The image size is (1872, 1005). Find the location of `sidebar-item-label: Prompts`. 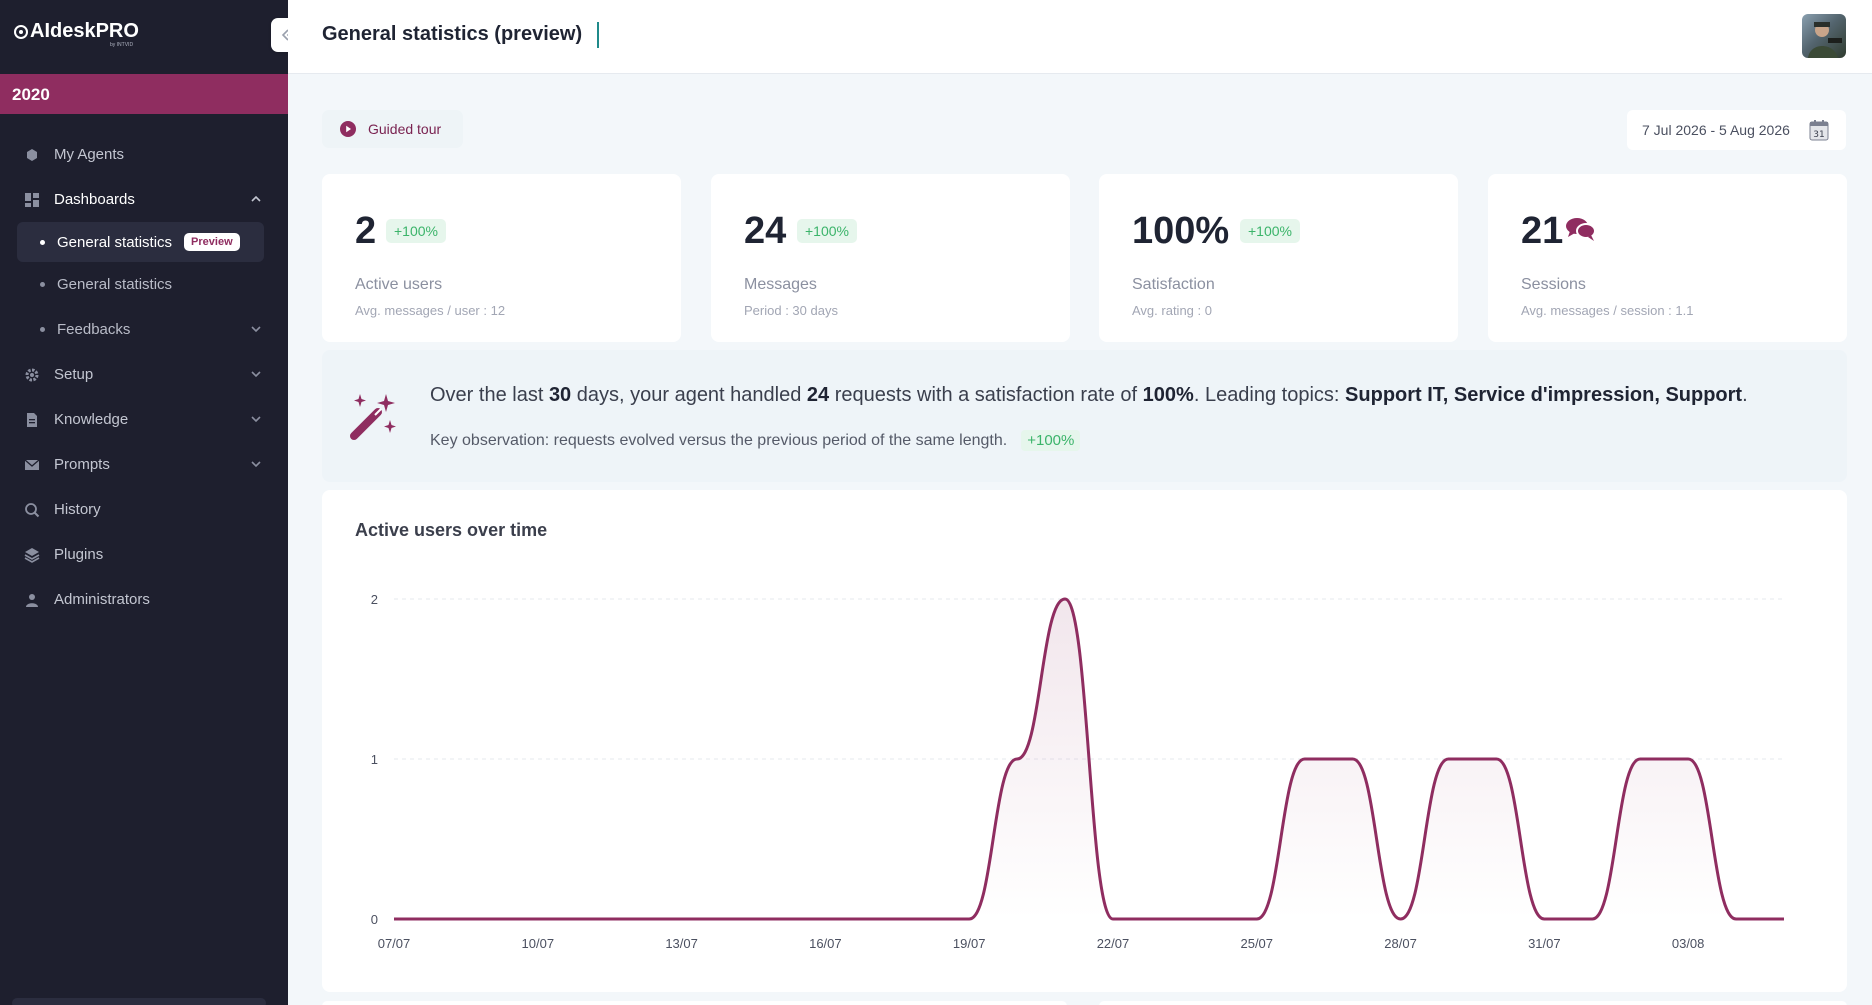

sidebar-item-label: Prompts is located at coordinates (82, 464).